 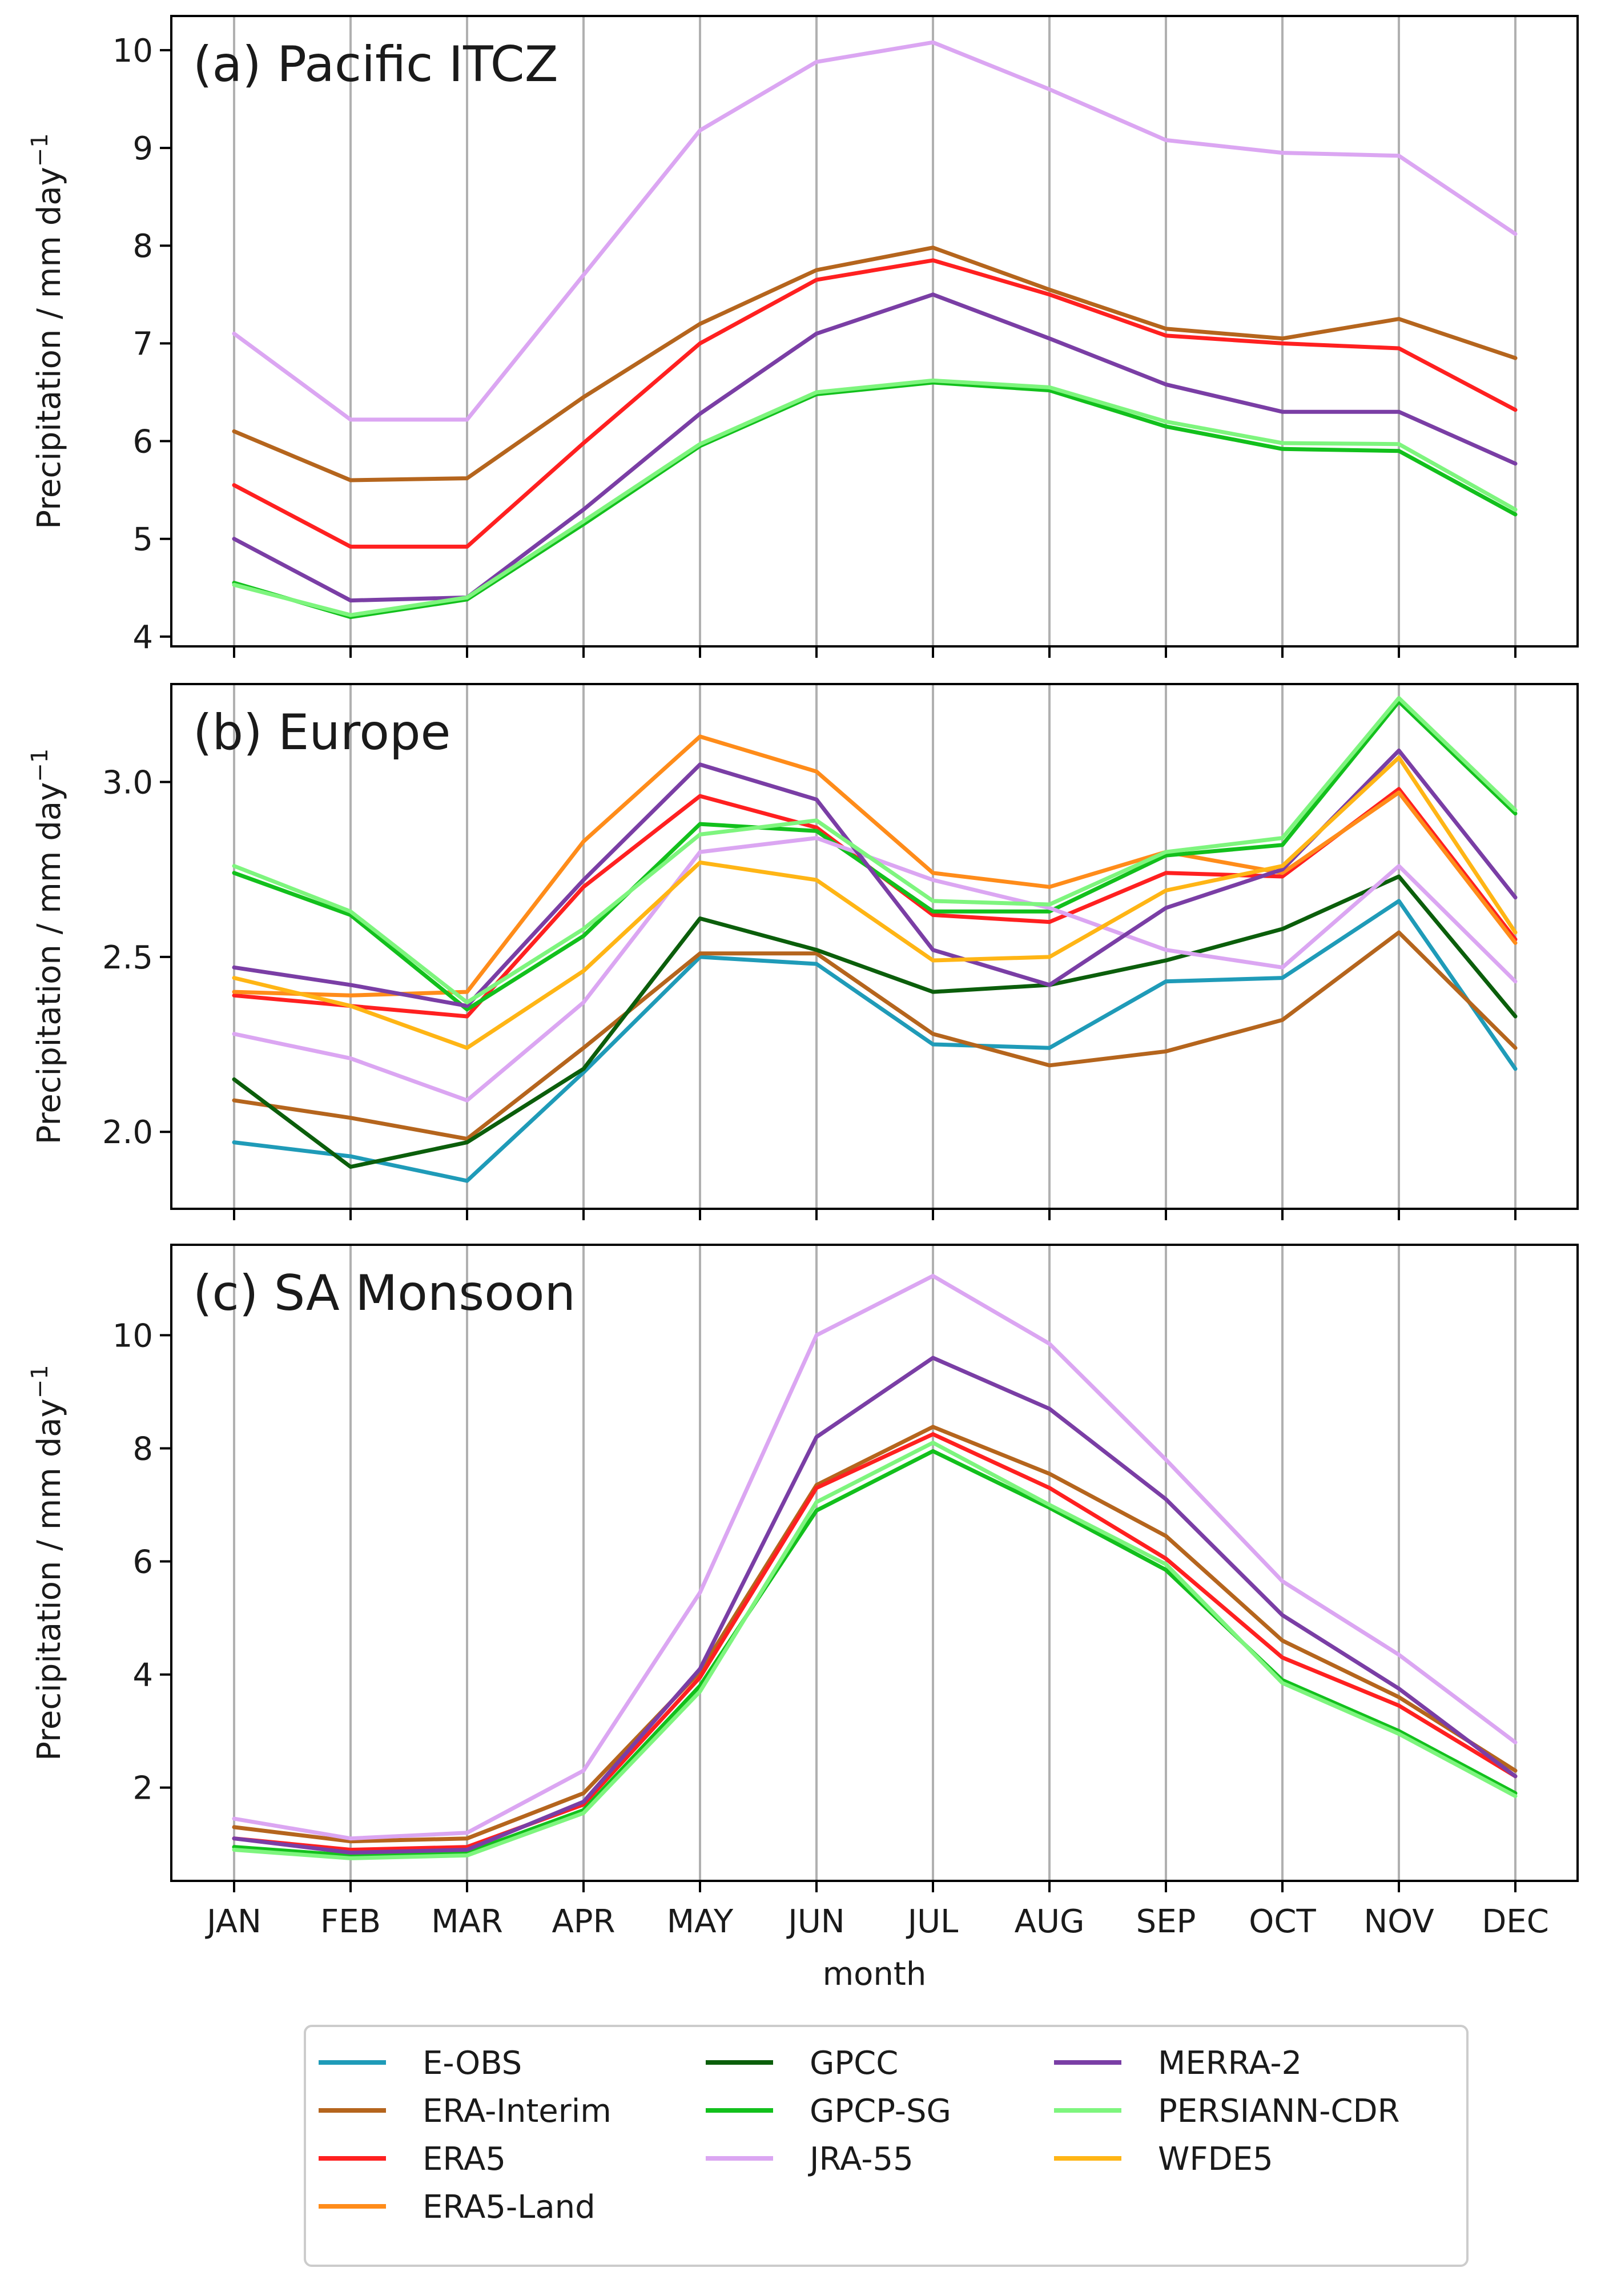 I want to click on legend-entry-gpcp-sg: GPCP-SG, so click(x=829, y=2111).